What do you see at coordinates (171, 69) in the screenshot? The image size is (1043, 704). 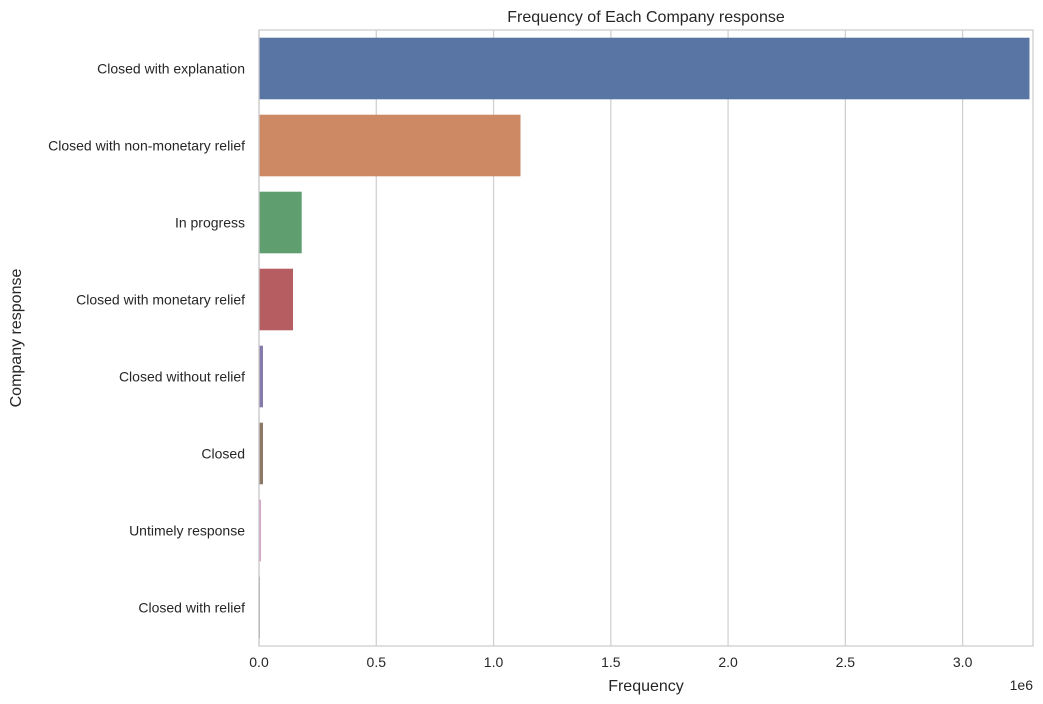 I see `category-label: Closed with explanation` at bounding box center [171, 69].